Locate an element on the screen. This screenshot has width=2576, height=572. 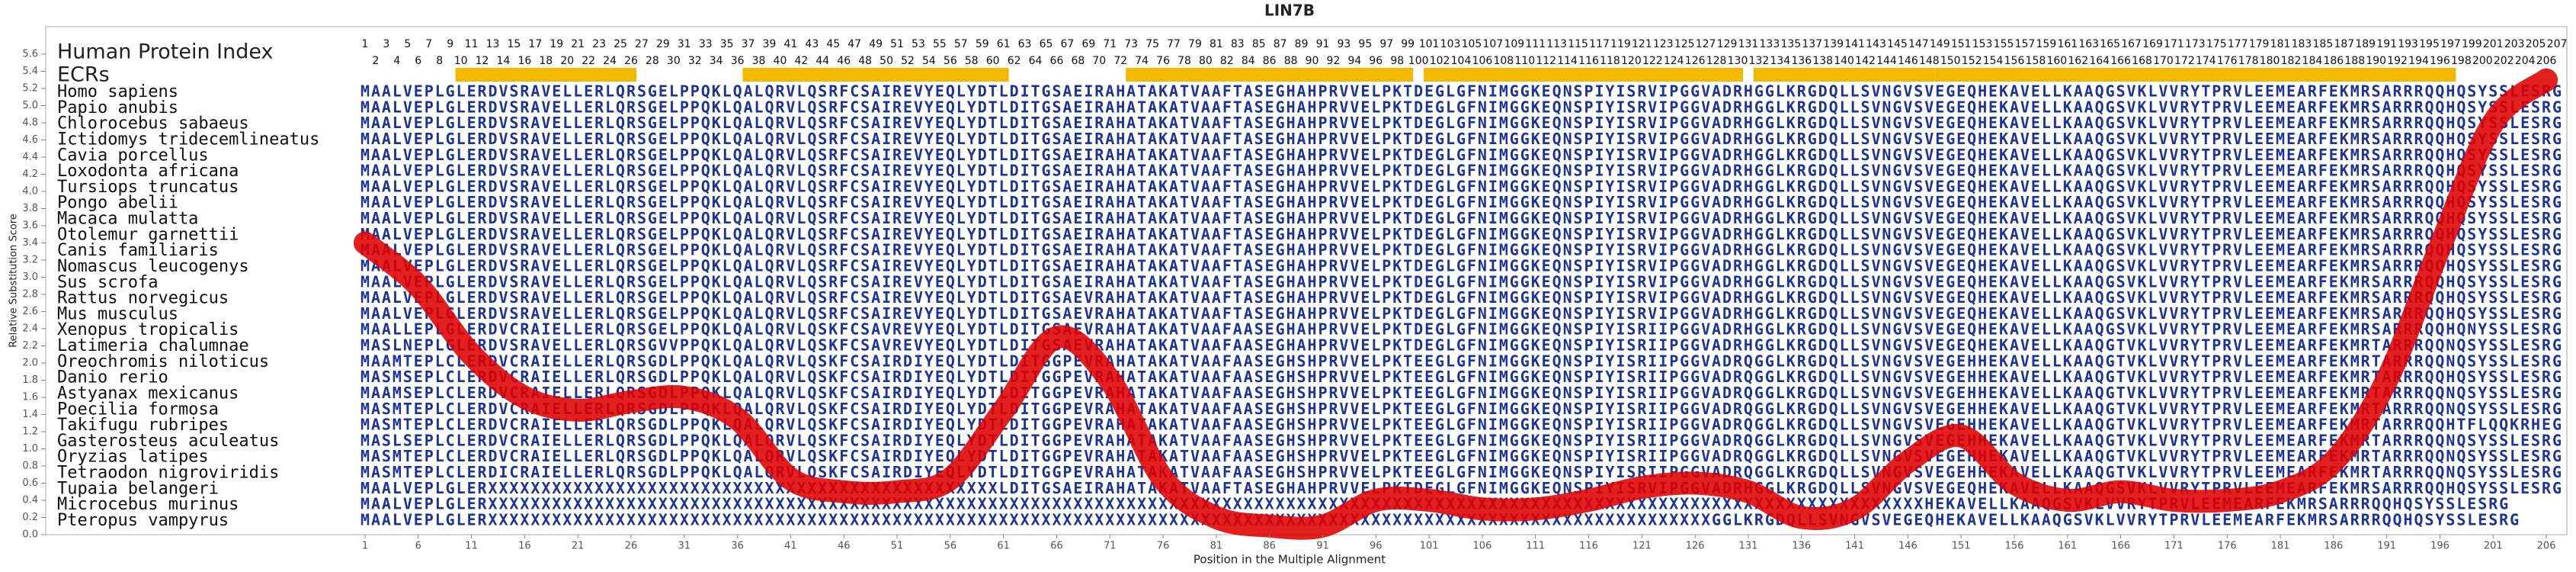
y-tick-label: 0.2 is located at coordinates (30, 517).